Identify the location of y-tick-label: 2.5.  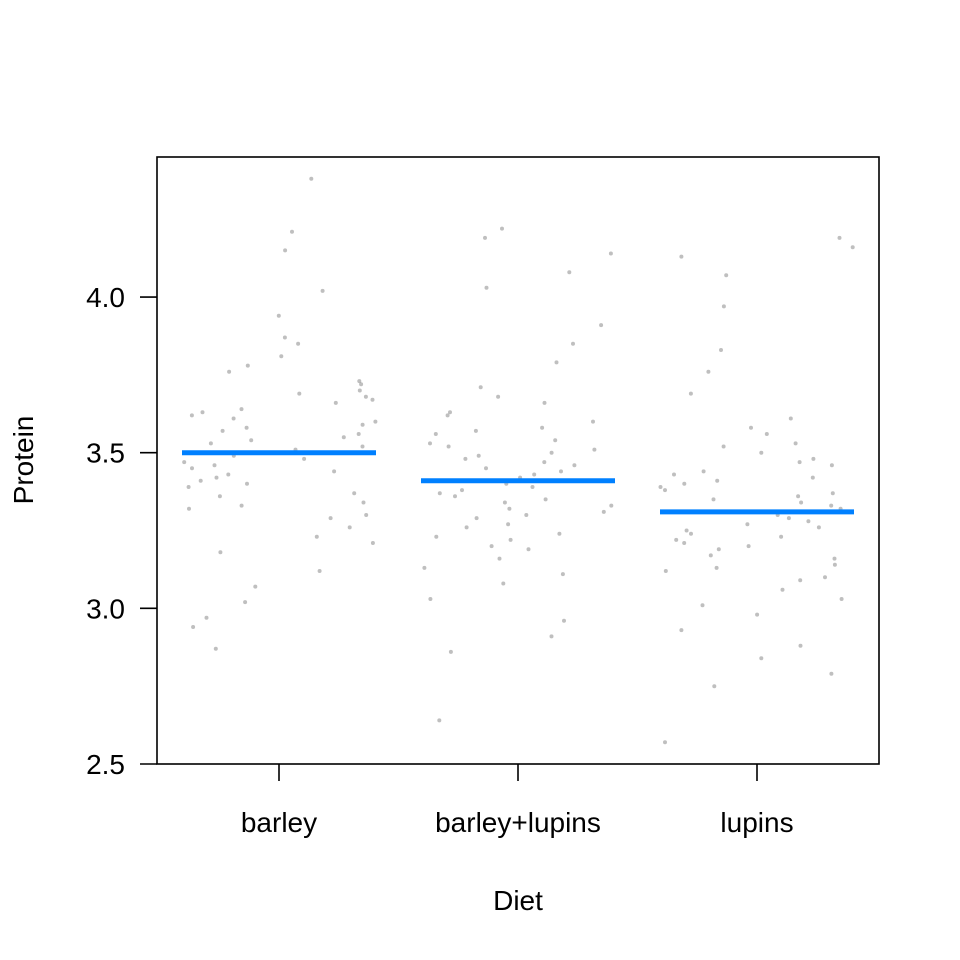
(105, 764).